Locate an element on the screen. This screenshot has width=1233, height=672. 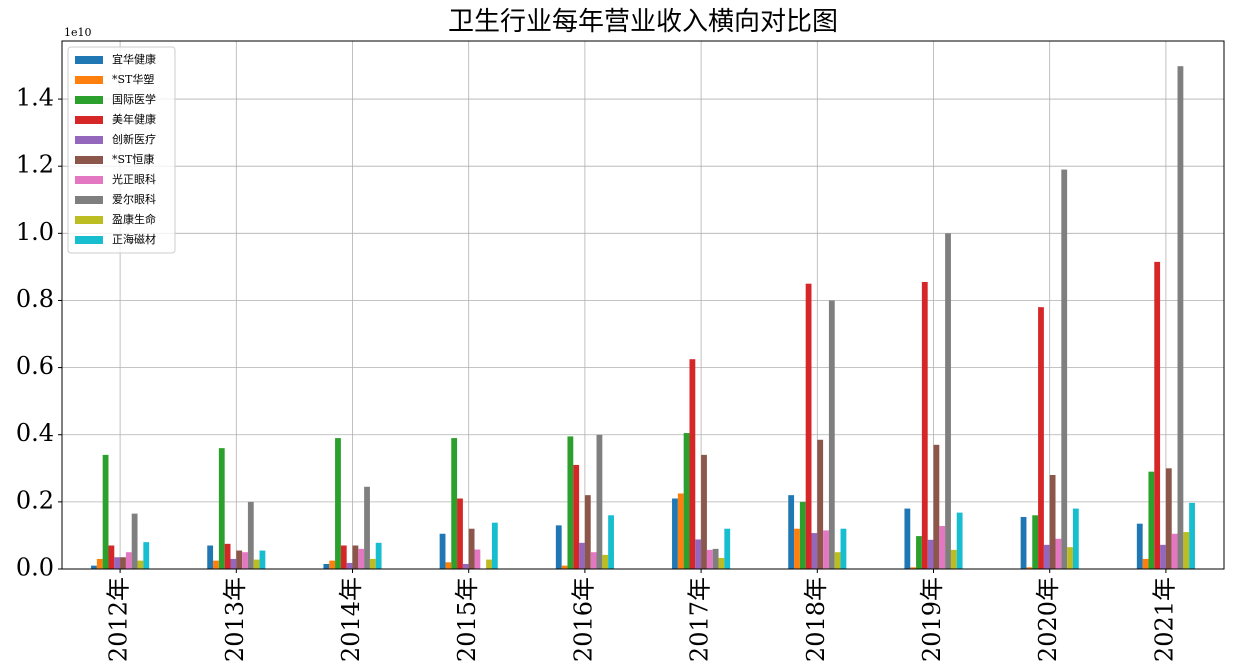
x-tick-label: 2013年 is located at coordinates (235, 619).